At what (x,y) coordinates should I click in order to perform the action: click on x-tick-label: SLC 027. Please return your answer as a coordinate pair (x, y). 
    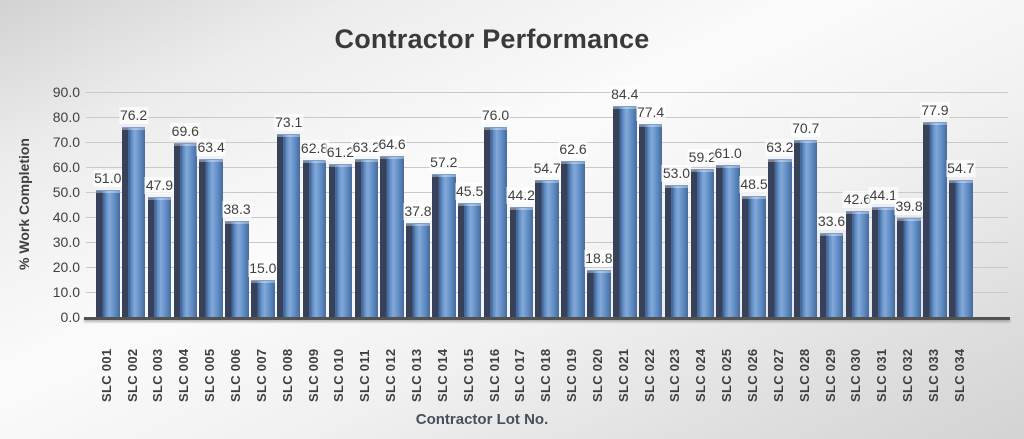
    Looking at the image, I should click on (778, 375).